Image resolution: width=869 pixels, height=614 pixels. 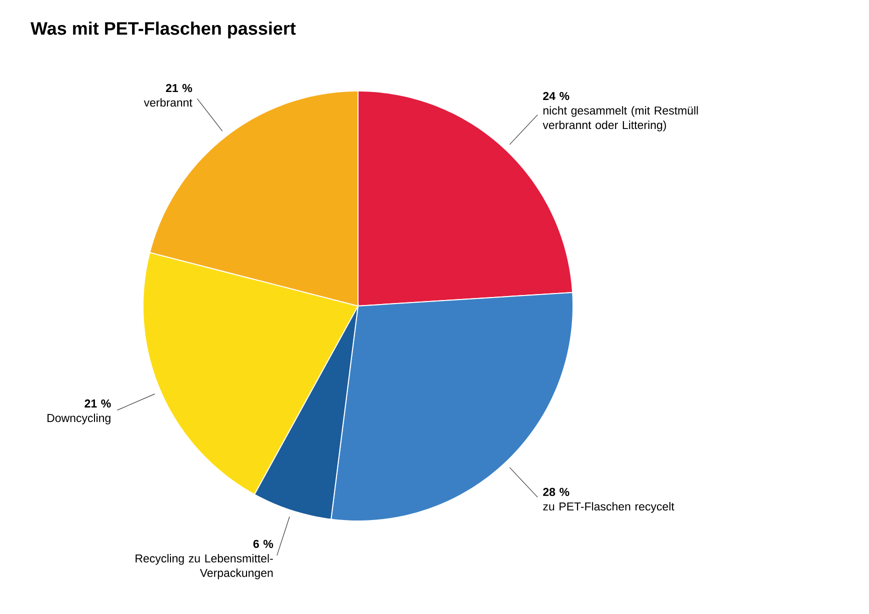 What do you see at coordinates (608, 507) in the screenshot?
I see `slice-label: zu PET-Flaschen recycelt` at bounding box center [608, 507].